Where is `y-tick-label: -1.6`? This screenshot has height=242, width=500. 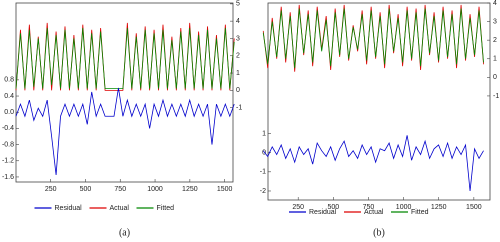 y-tick-label: -1.6 is located at coordinates (8, 177).